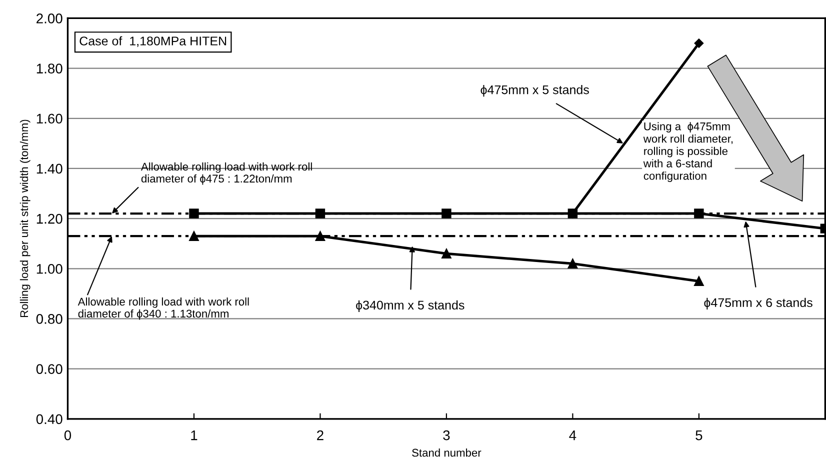 The width and height of the screenshot is (826, 467). I want to click on text: ϕ475mm x 6 stands, so click(758, 304).